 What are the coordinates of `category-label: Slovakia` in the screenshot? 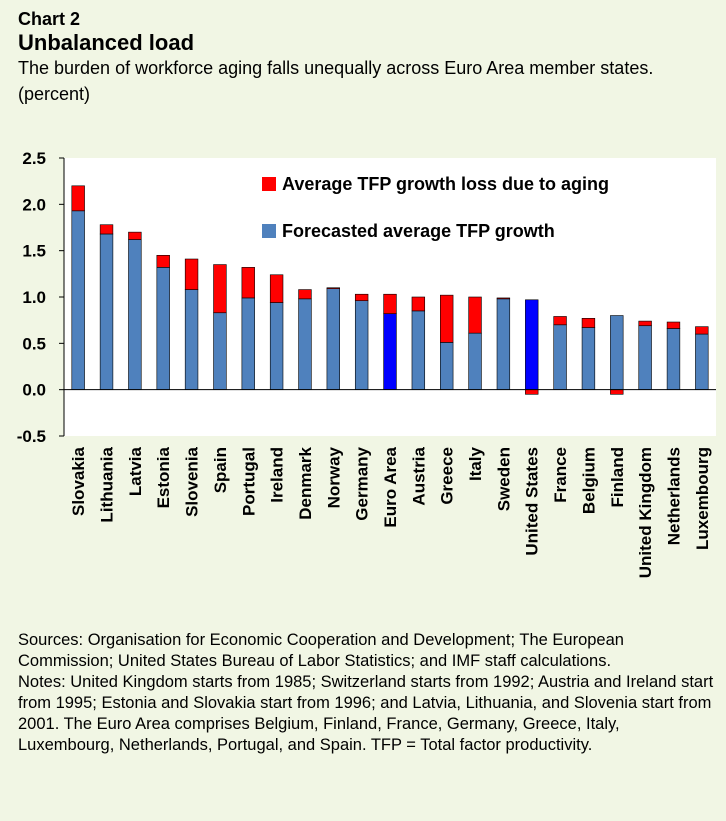 It's located at (78, 481).